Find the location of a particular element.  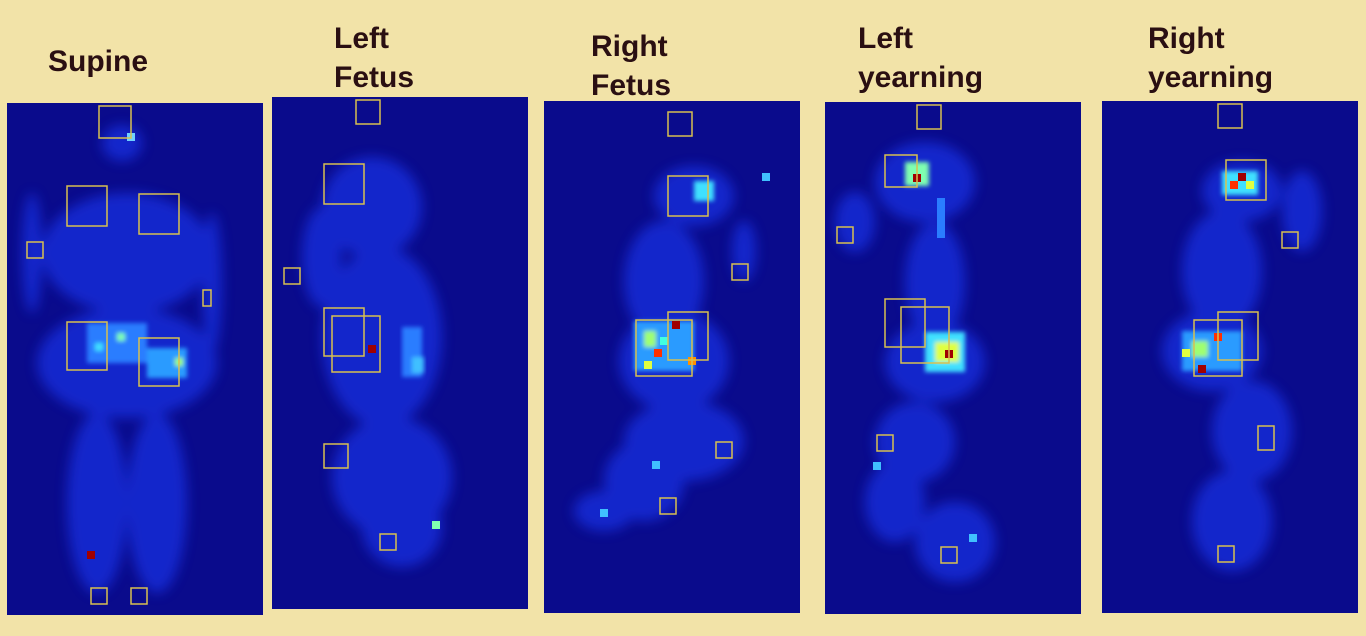

panel-title-right-yearning: Right yearning is located at coordinates (1211, 58).